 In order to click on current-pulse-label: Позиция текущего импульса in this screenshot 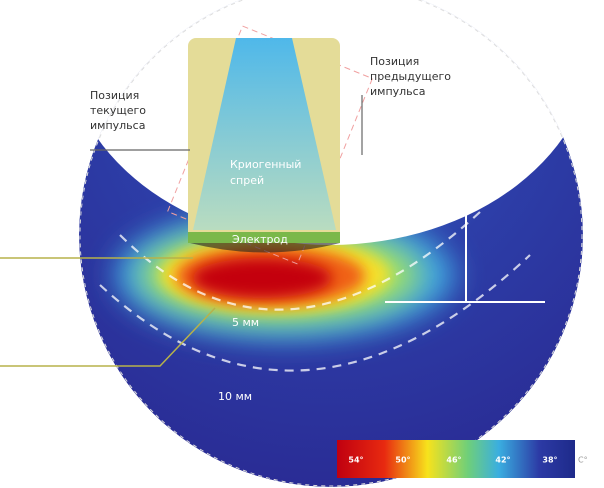, I will do `click(118, 110)`.